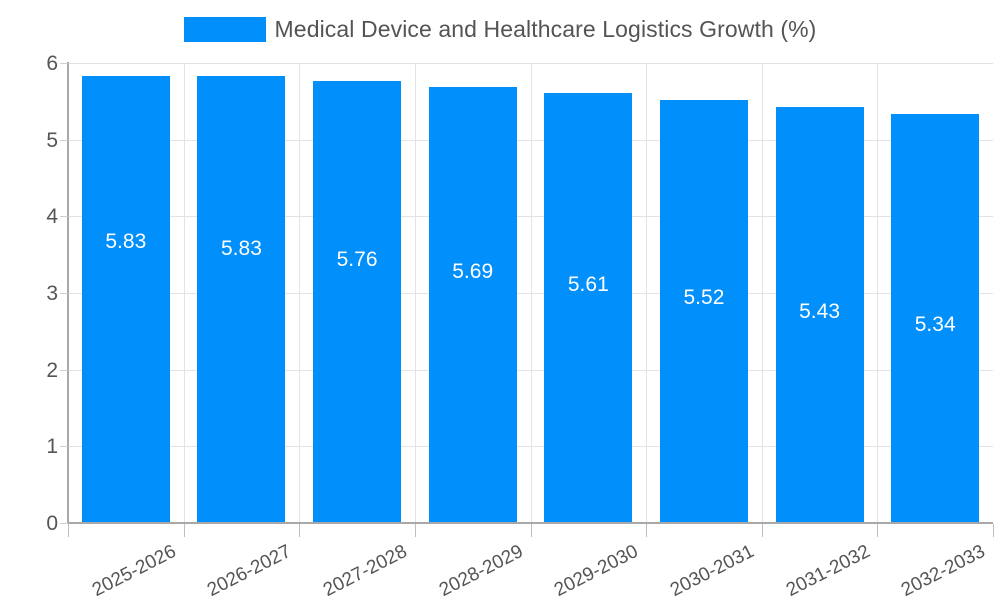  I want to click on bar-value-label: 5.61, so click(588, 284).